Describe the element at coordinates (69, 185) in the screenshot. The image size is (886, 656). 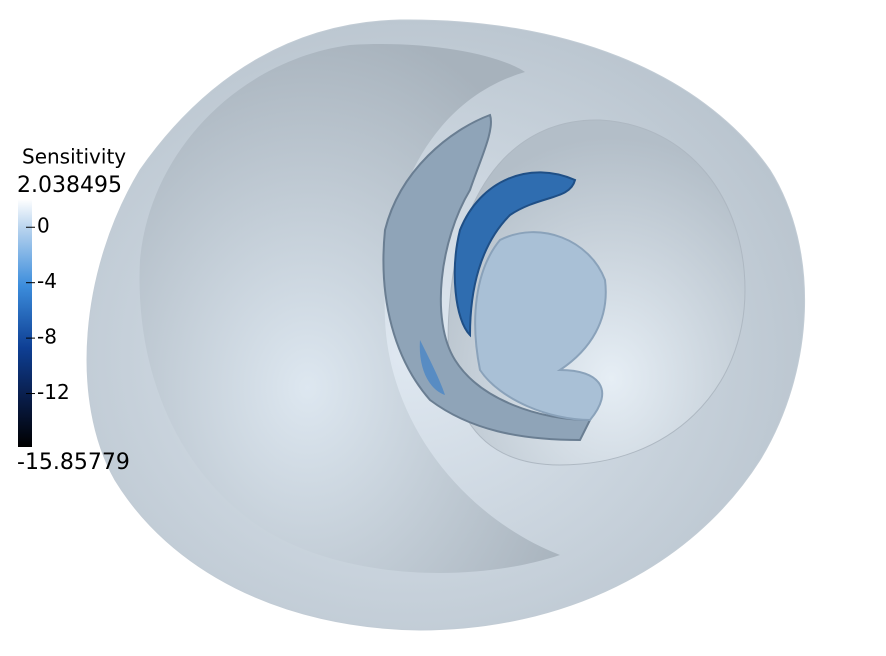
I see `legend-max: 2.038495` at that location.